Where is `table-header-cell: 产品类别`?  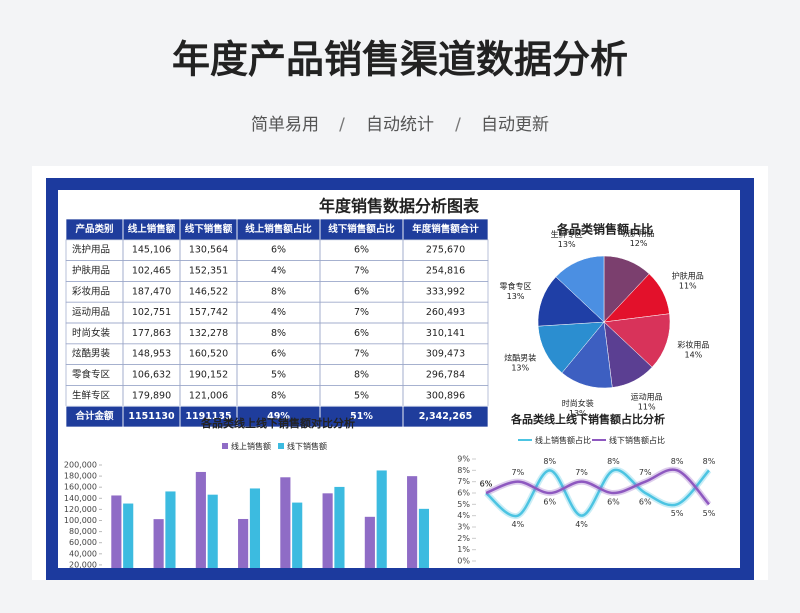
table-header-cell: 产品类别 is located at coordinates (94, 229).